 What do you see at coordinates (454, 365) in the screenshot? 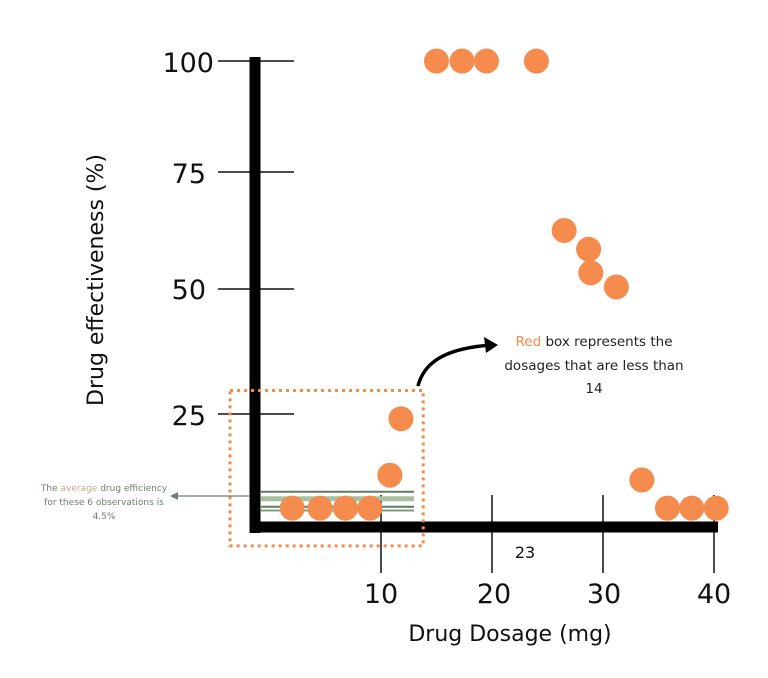
I see `curved-arrow` at bounding box center [454, 365].